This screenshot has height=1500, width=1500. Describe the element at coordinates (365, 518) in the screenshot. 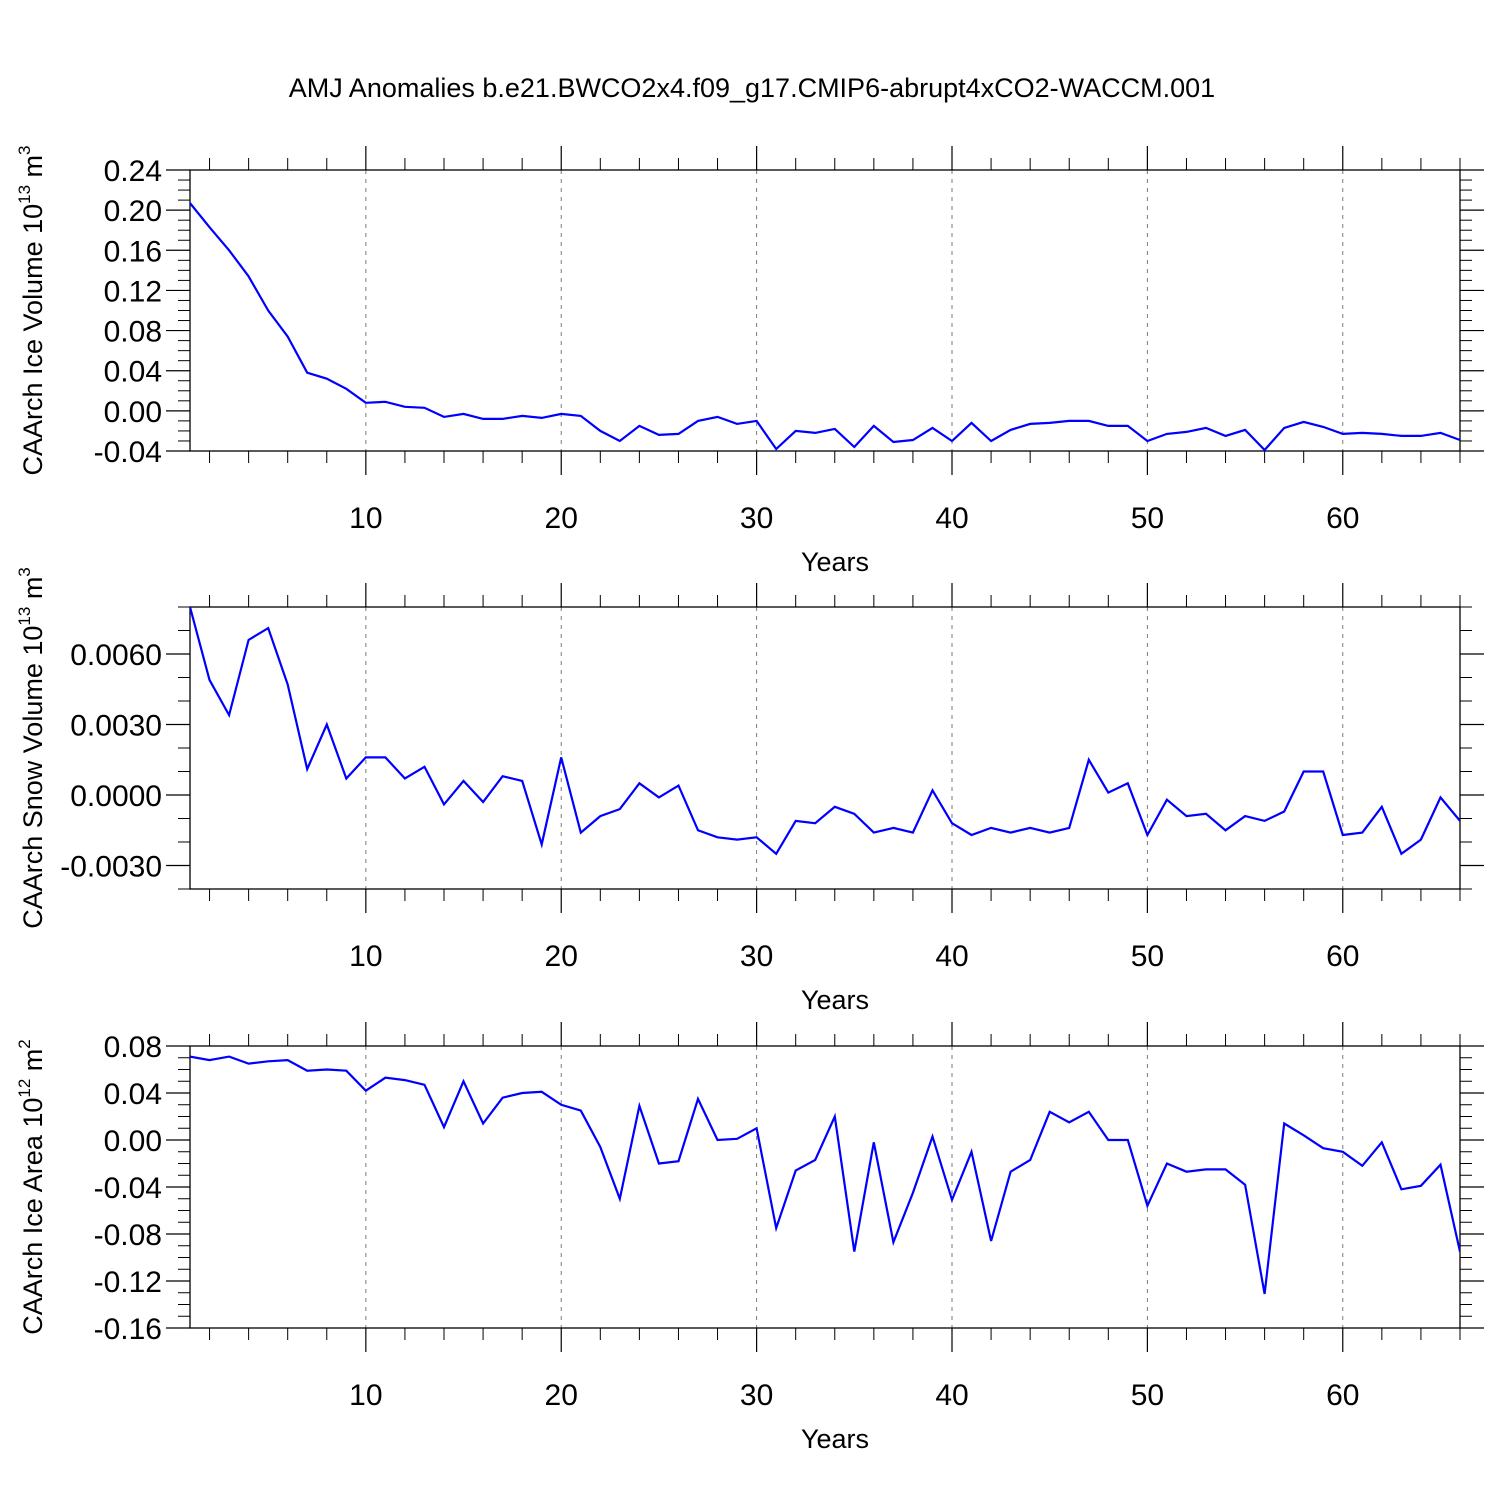

I see `x-tick-label: 10` at that location.